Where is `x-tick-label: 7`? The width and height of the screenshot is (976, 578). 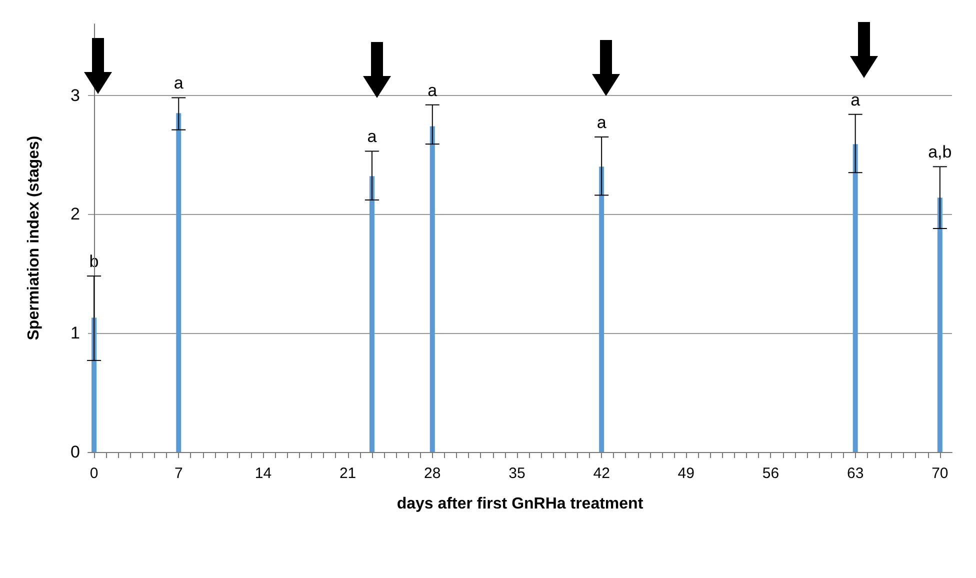 x-tick-label: 7 is located at coordinates (178, 473).